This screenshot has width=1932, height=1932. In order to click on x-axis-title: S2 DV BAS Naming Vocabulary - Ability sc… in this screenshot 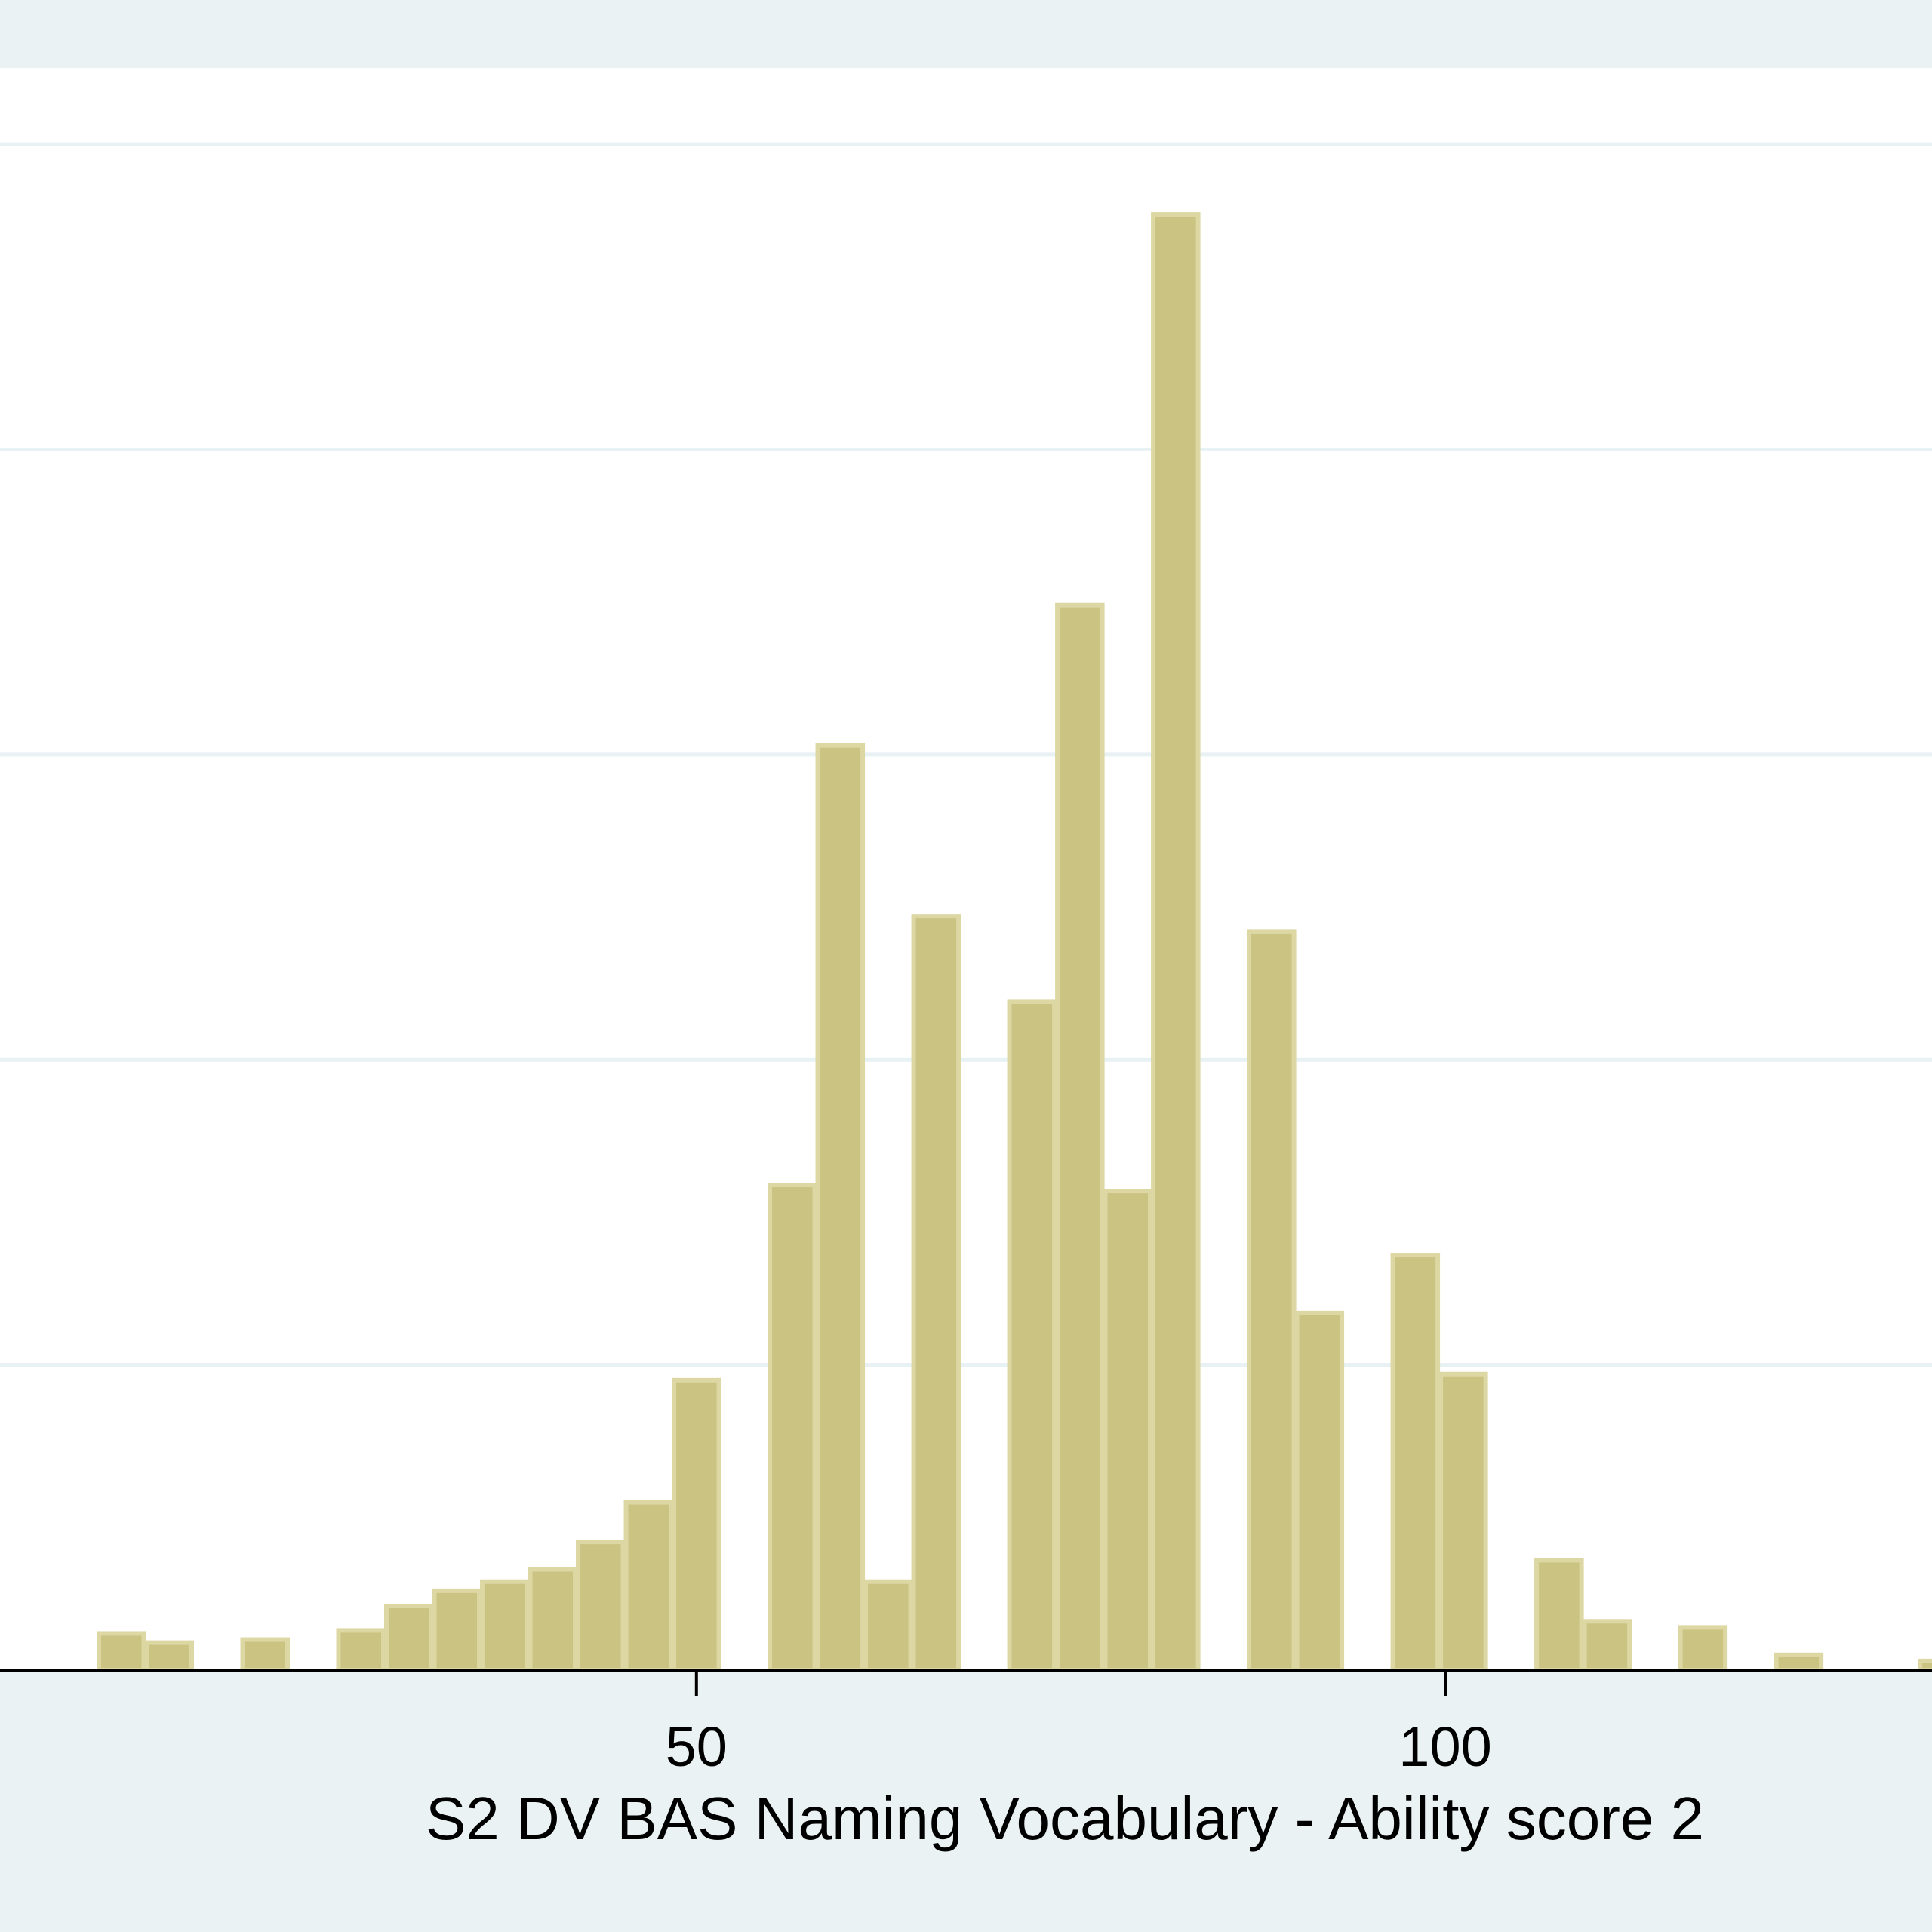, I will do `click(1065, 1818)`.